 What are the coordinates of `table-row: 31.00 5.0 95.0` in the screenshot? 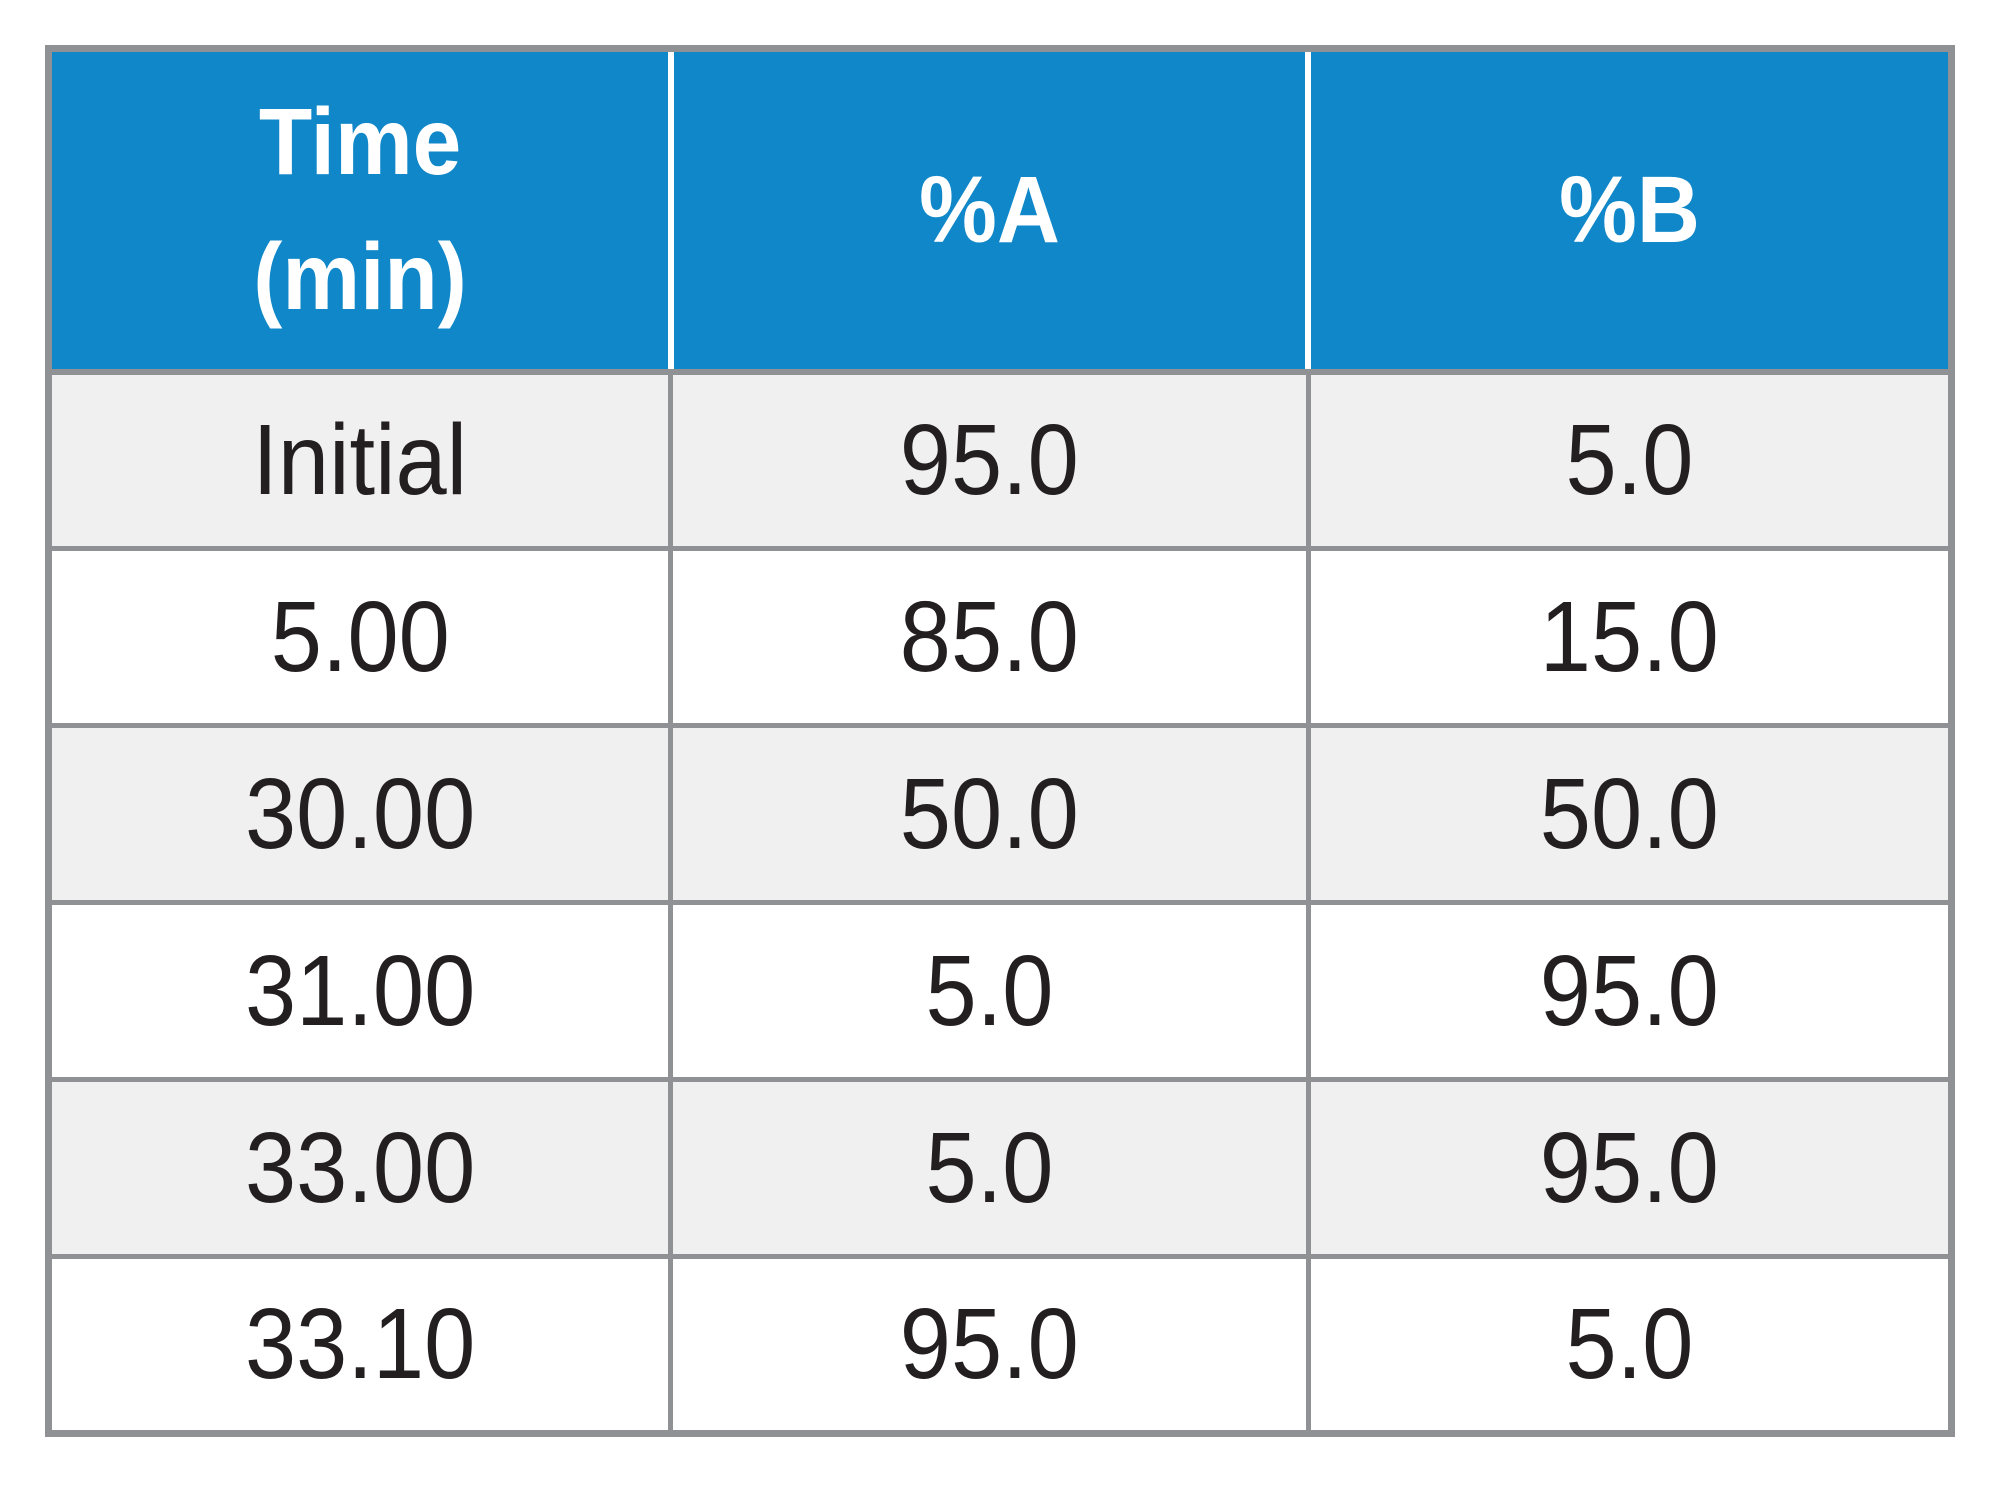 It's located at (1000, 991).